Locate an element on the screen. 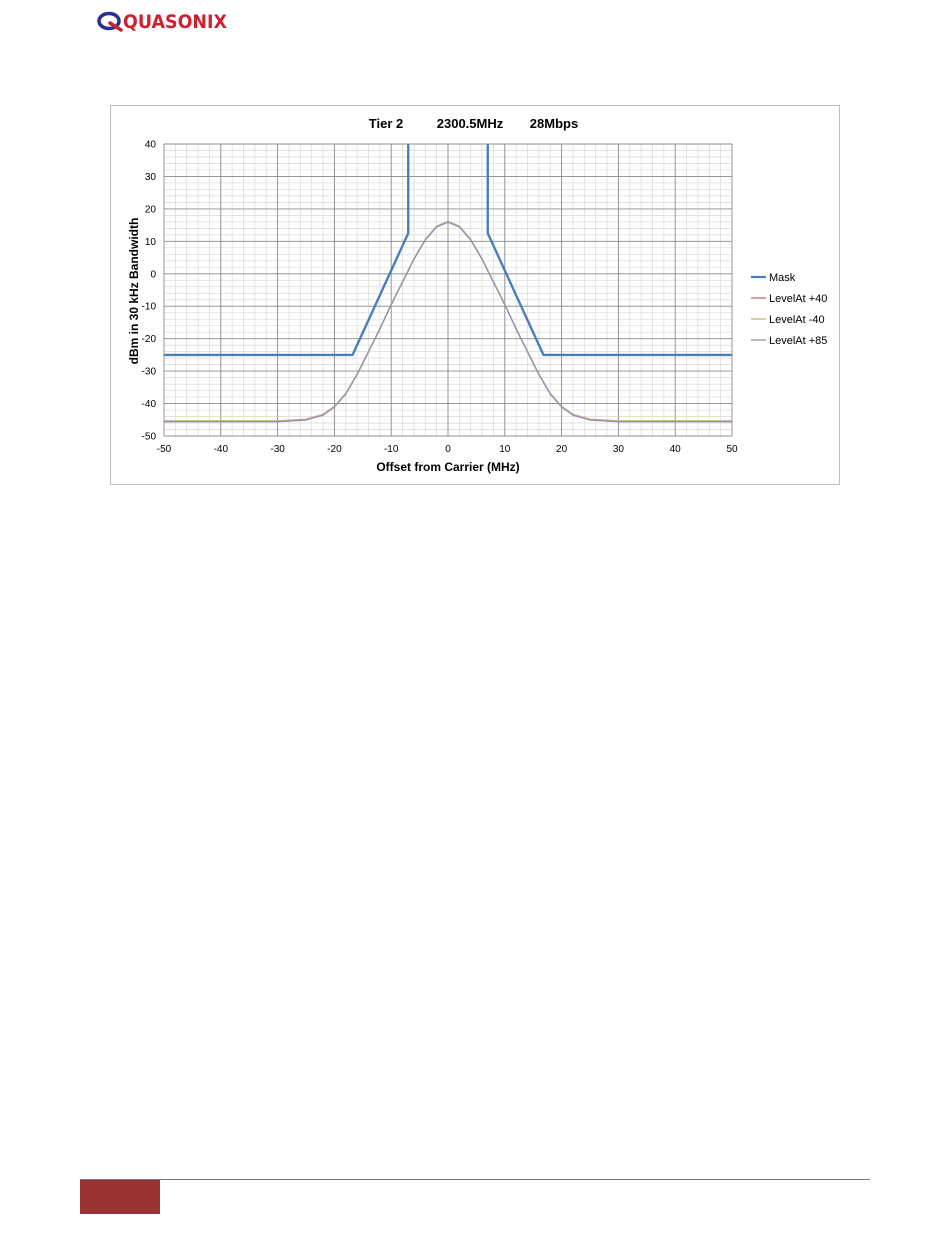 The image size is (950, 1254). x-tick-label: 30 is located at coordinates (619, 449).